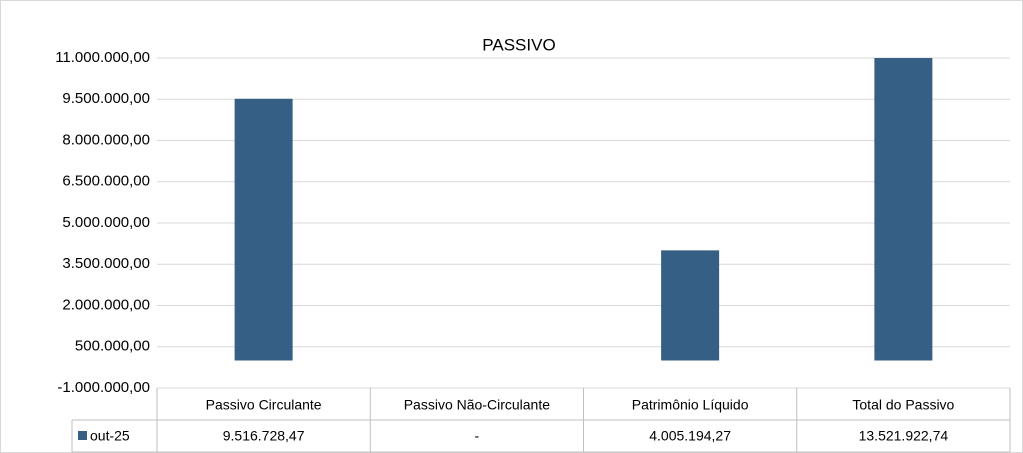 Image resolution: width=1023 pixels, height=453 pixels. What do you see at coordinates (518, 44) in the screenshot?
I see `chart-title: PASSIVO` at bounding box center [518, 44].